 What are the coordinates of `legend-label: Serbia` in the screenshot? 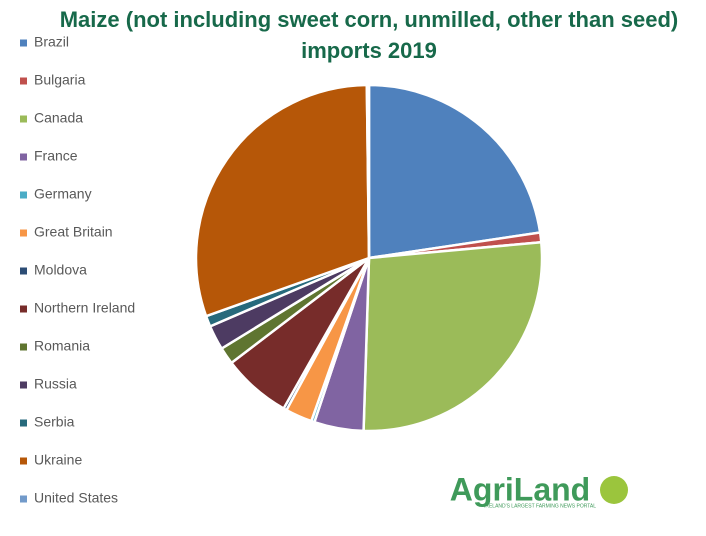 It's located at (54, 422).